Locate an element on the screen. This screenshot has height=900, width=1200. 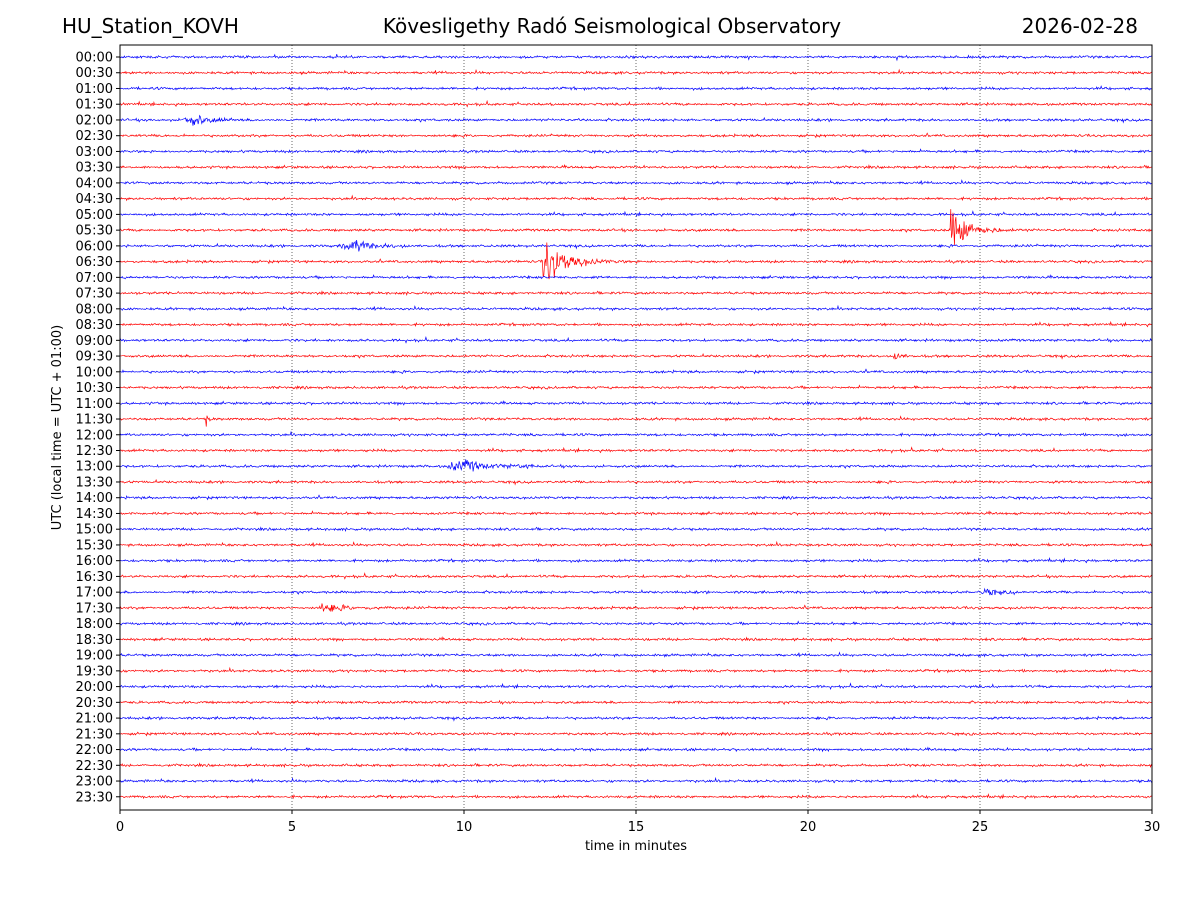
y-tick-label: 22:30 is located at coordinates (94, 766).